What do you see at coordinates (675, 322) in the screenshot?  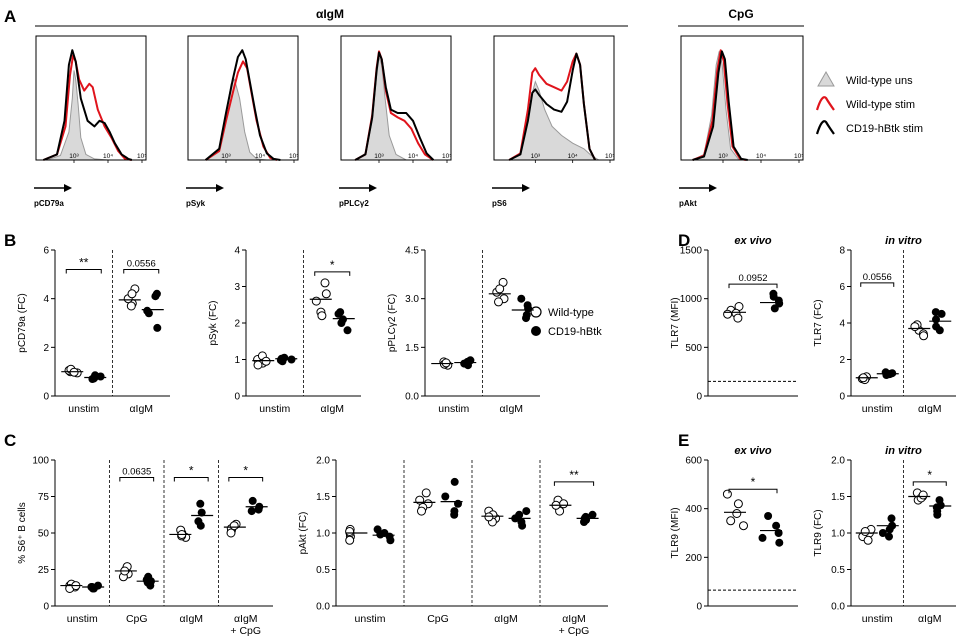 I see `y-axis-label: TLR7 (MFI)` at bounding box center [675, 322].